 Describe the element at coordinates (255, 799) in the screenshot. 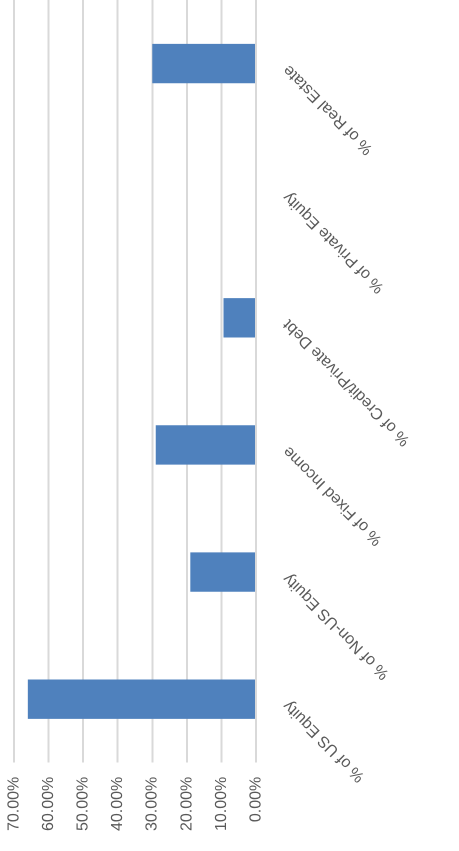

I see `x-tick-label: 0.00%` at that location.